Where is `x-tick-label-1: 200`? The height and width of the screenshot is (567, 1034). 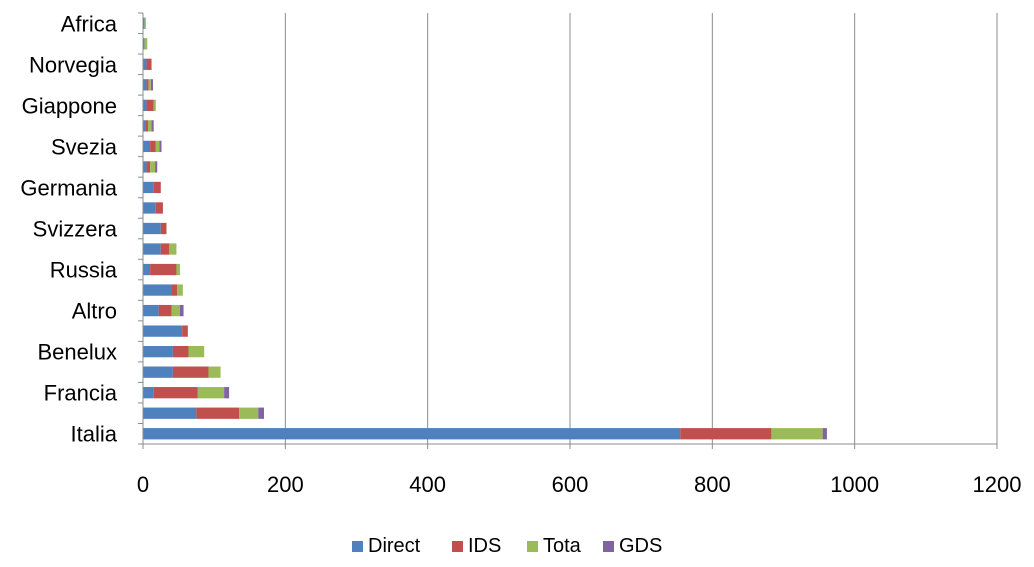
x-tick-label-1: 200 is located at coordinates (285, 484).